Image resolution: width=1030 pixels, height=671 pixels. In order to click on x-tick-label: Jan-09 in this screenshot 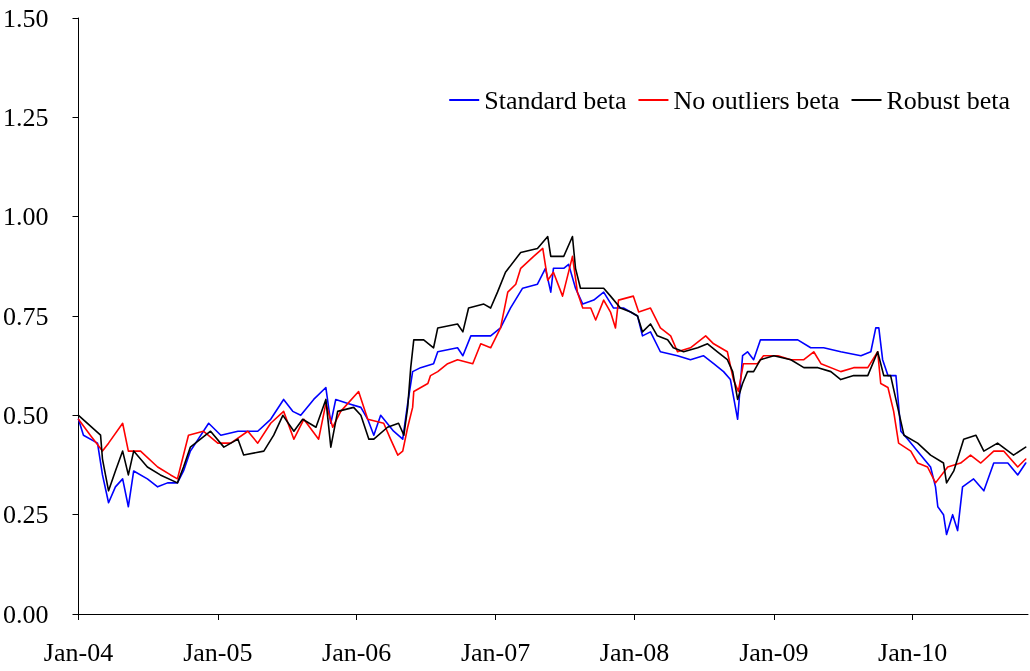, I will do `click(774, 652)`.